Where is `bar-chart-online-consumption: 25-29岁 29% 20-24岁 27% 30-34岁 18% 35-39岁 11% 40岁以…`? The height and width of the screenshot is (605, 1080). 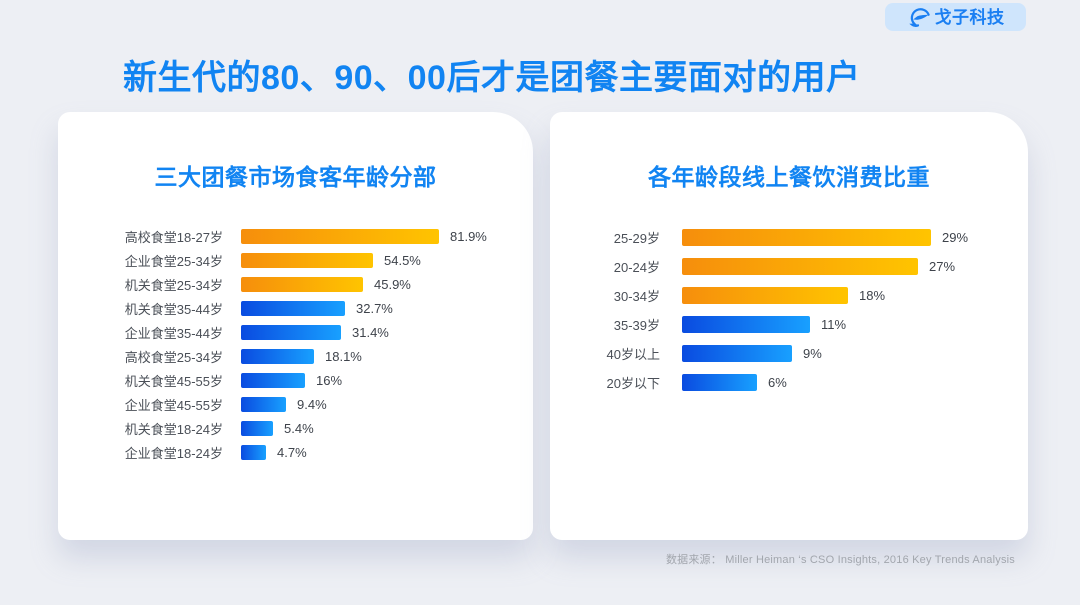 bar-chart-online-consumption: 25-29岁 29% 20-24岁 27% 30-34岁 18% 35-39岁 11% 40岁以… is located at coordinates (789, 310).